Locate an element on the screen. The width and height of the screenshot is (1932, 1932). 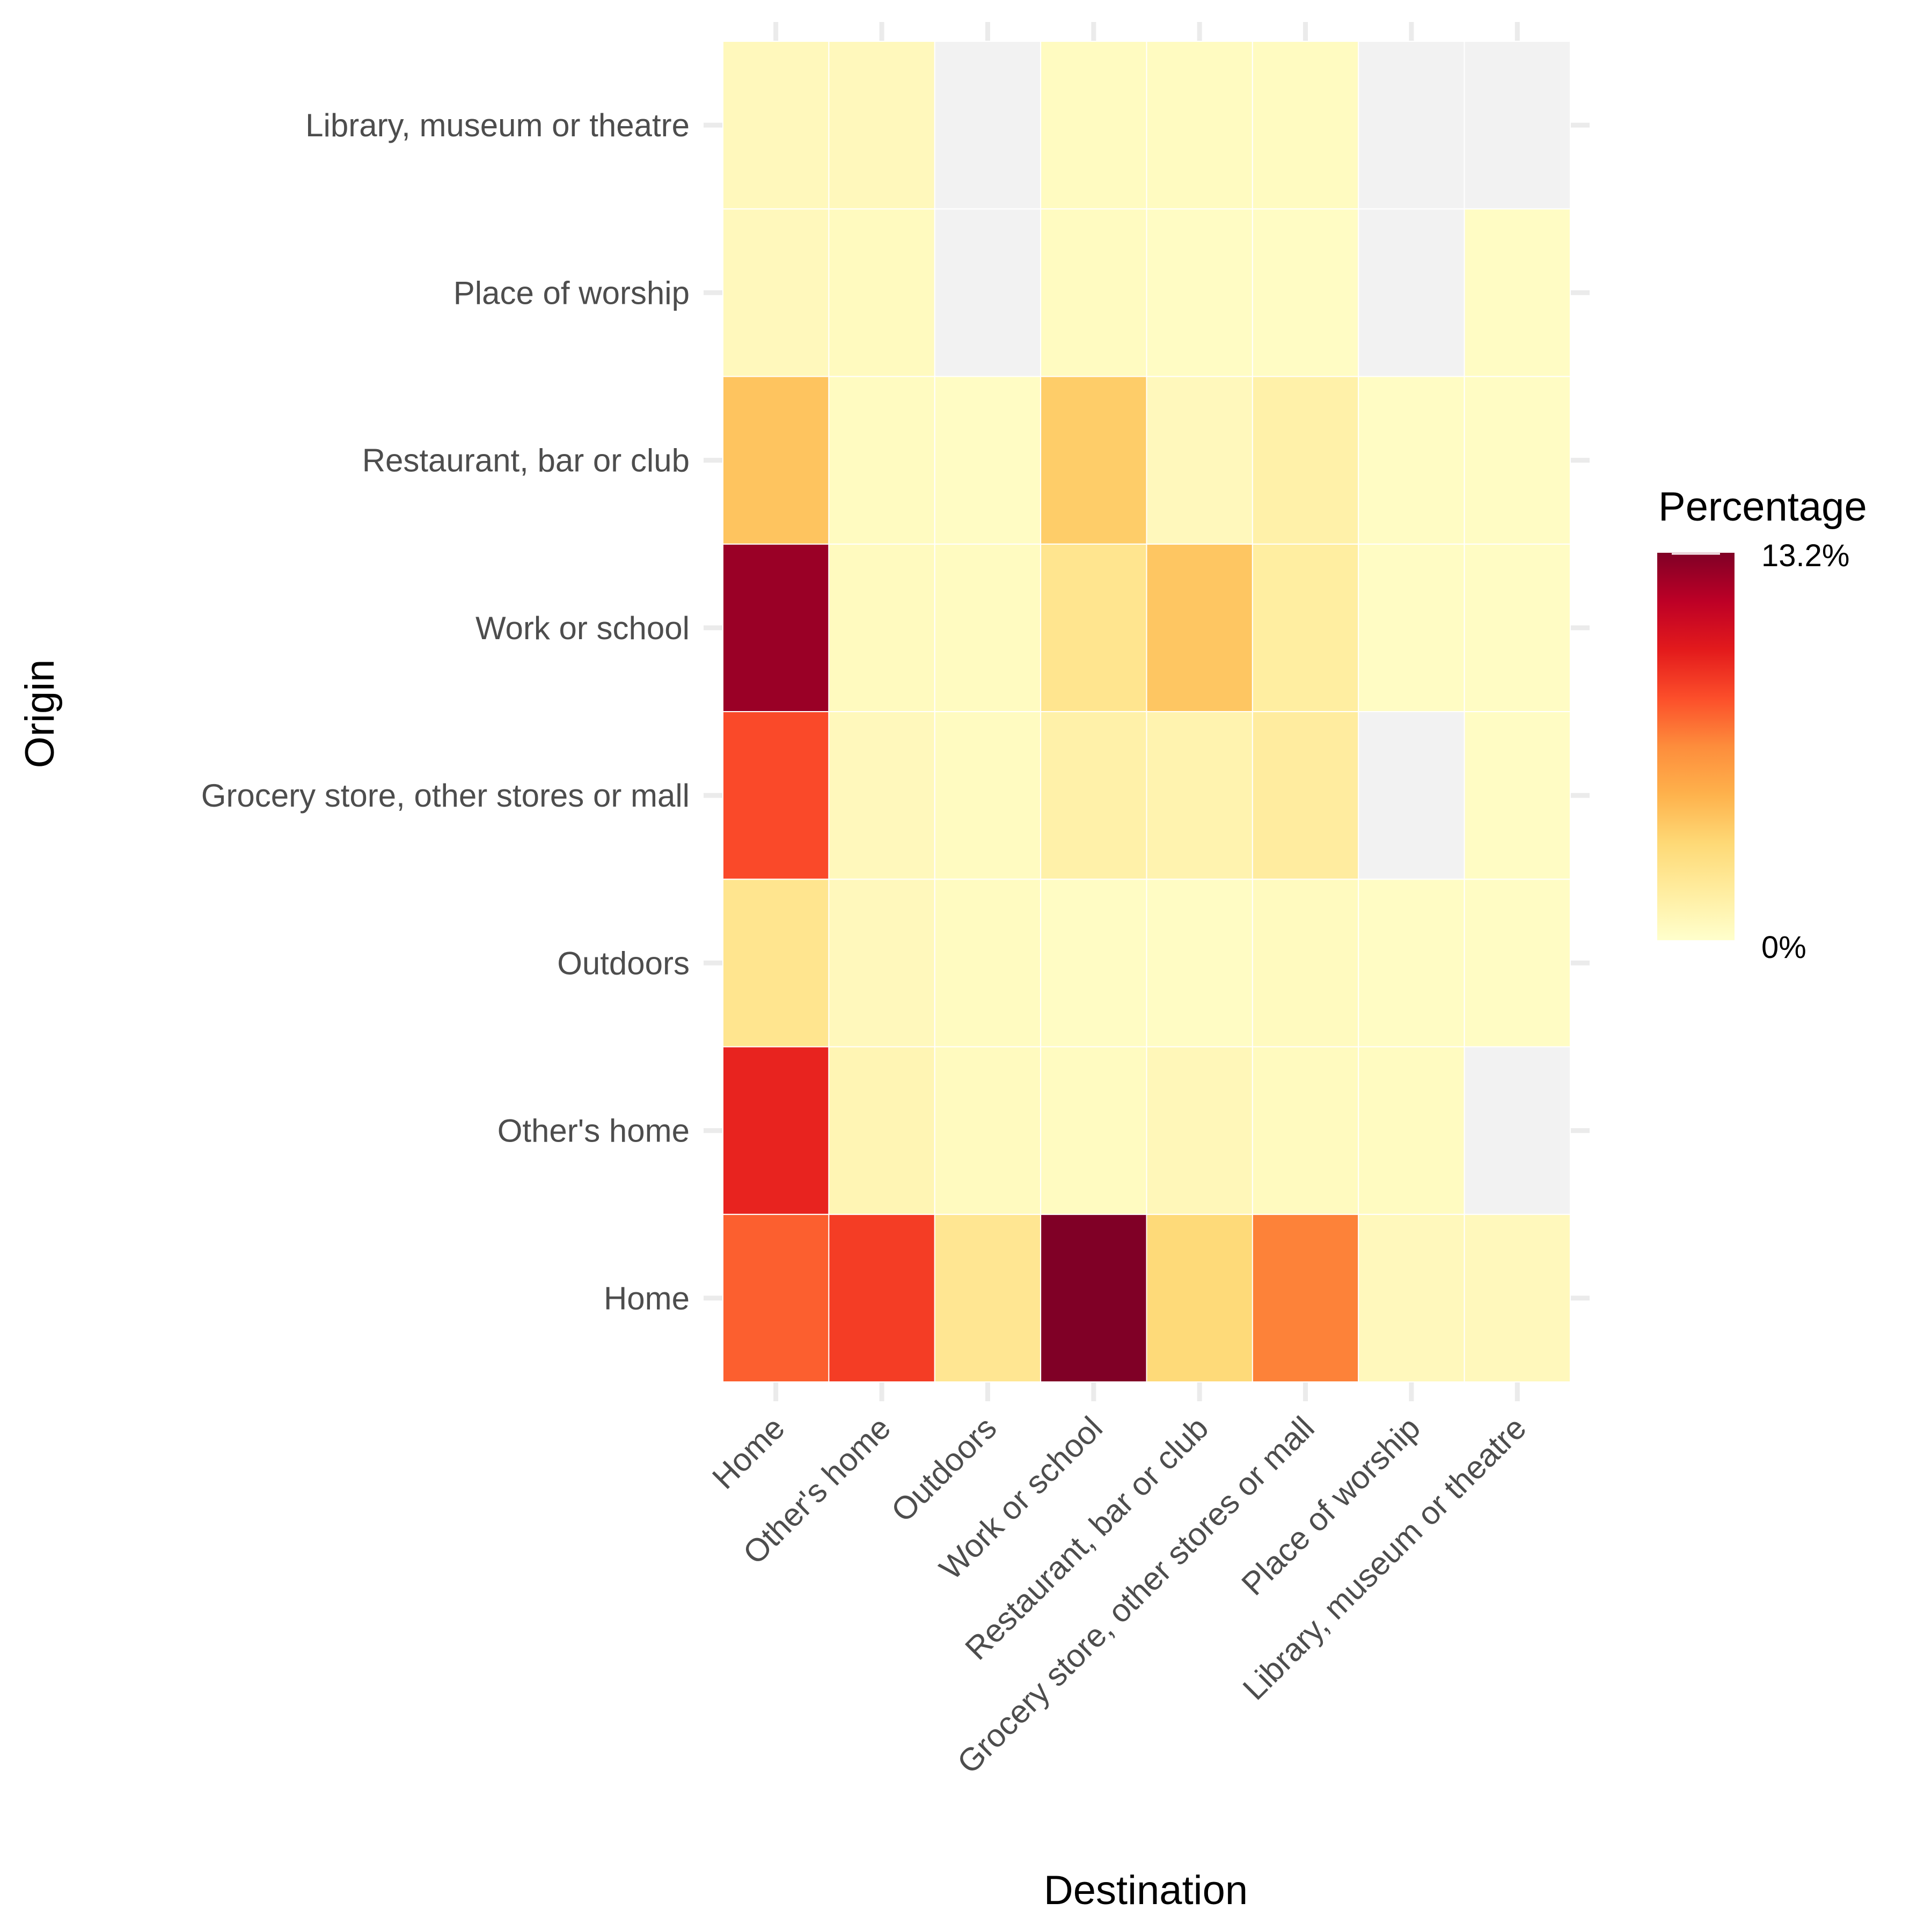
y-tick-label: Grocery store, other stores or mall is located at coordinates (445, 796).